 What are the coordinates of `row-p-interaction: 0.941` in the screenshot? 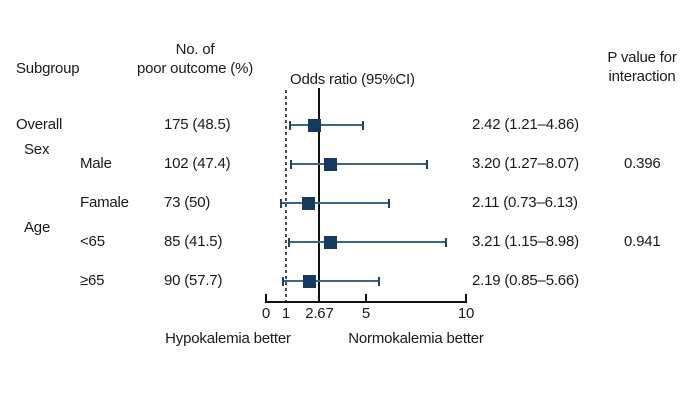 It's located at (642, 241).